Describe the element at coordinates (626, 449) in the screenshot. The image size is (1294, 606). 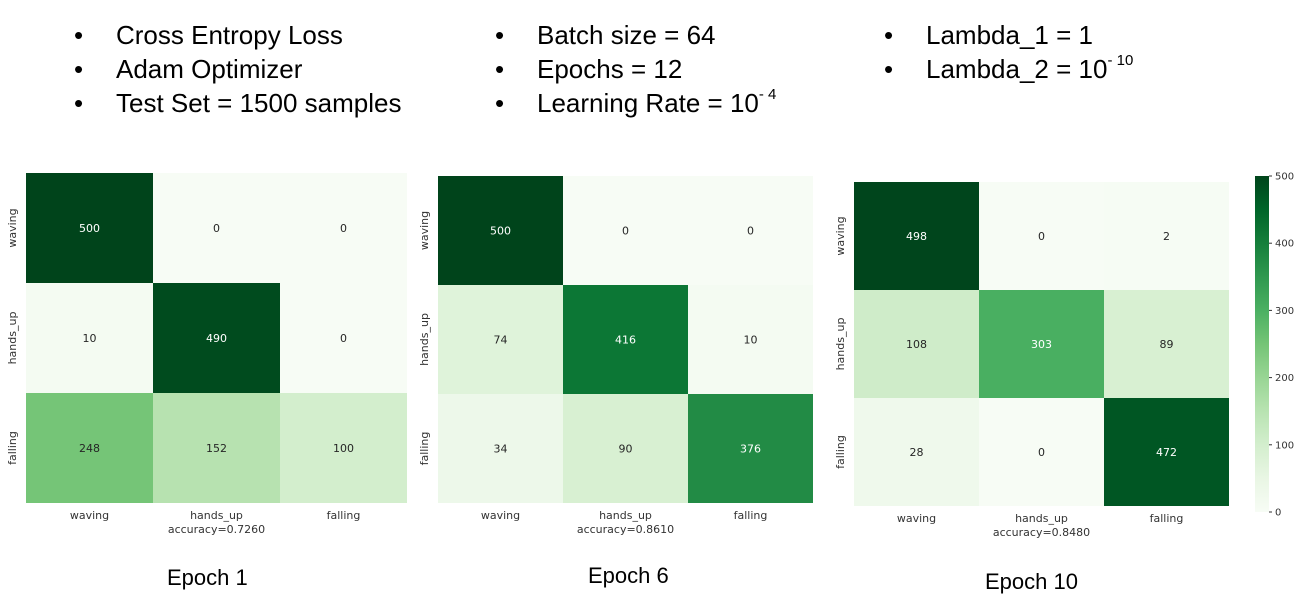
I see `cell-value-label: 90` at that location.